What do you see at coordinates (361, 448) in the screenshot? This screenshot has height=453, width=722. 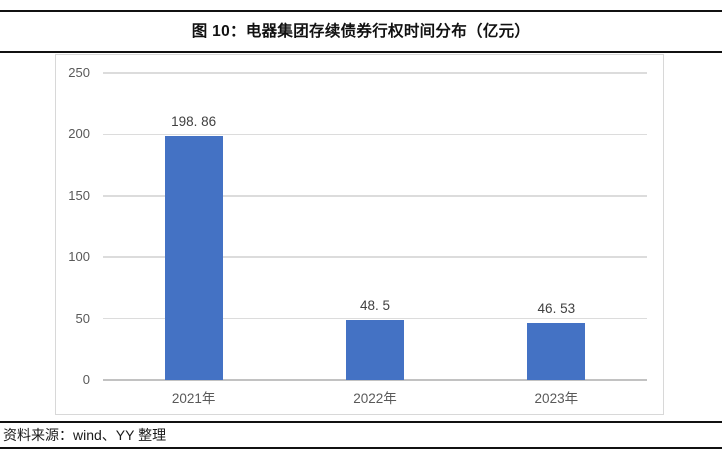 I see `bottom-rule` at bounding box center [361, 448].